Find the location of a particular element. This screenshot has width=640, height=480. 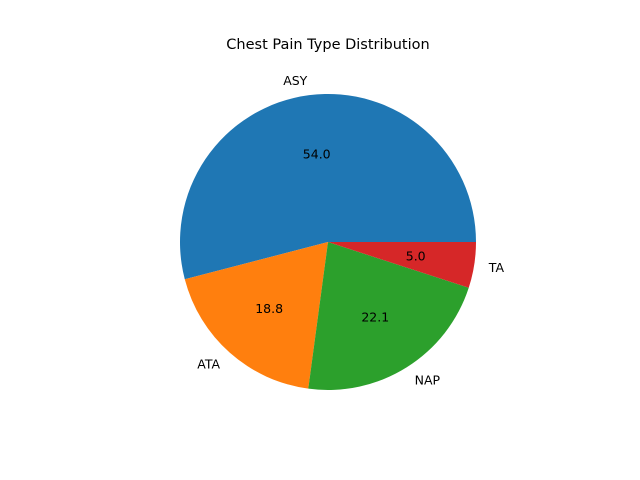

slice-value-ta: 5.0 is located at coordinates (416, 255).